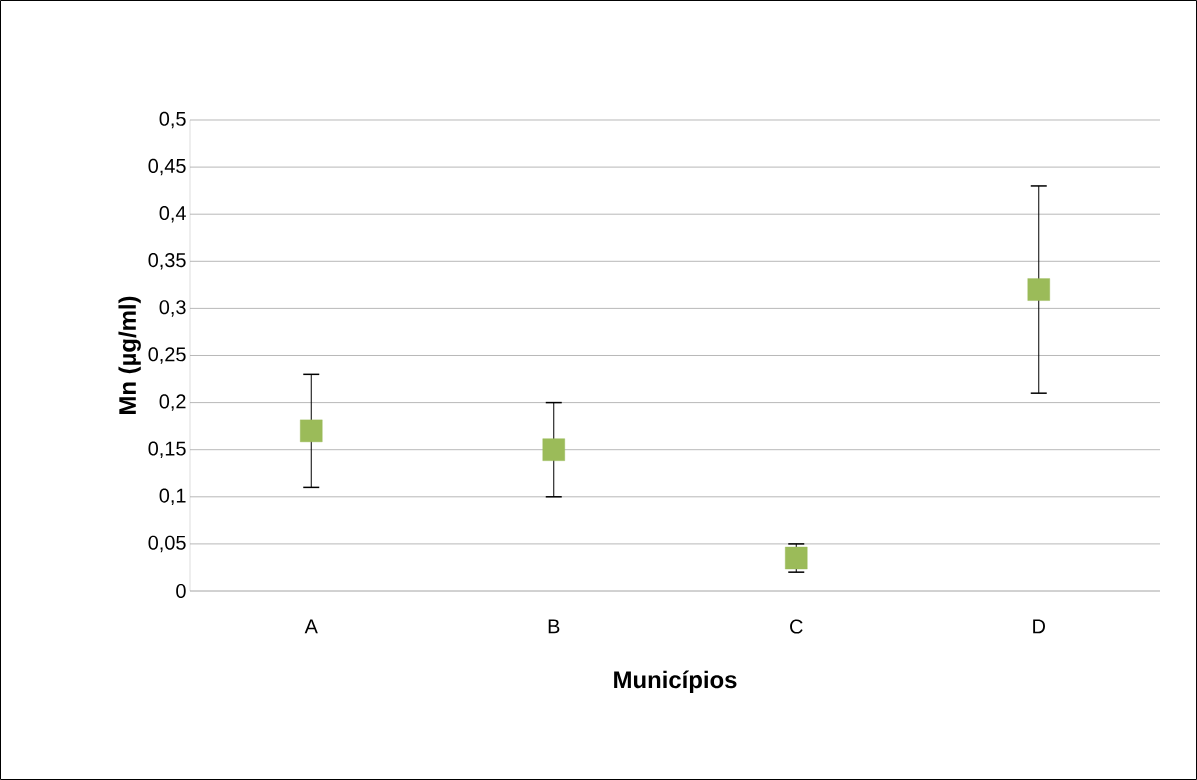 The image size is (1197, 780). I want to click on x-tick-label: D, so click(1039, 626).